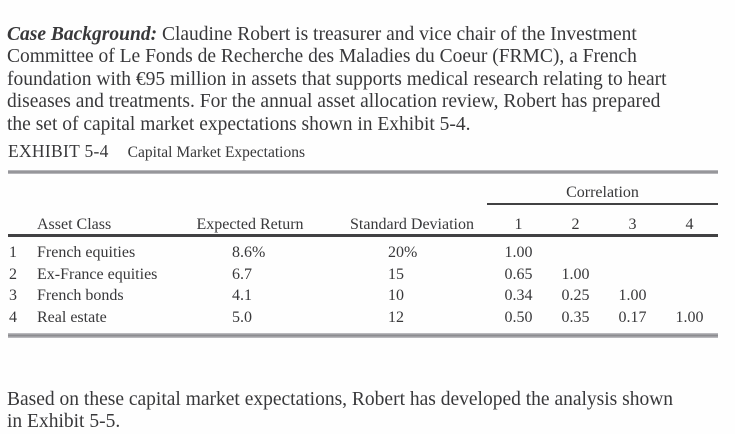  Describe the element at coordinates (575, 318) in the screenshot. I see `corr-2-cell: 0.35` at that location.